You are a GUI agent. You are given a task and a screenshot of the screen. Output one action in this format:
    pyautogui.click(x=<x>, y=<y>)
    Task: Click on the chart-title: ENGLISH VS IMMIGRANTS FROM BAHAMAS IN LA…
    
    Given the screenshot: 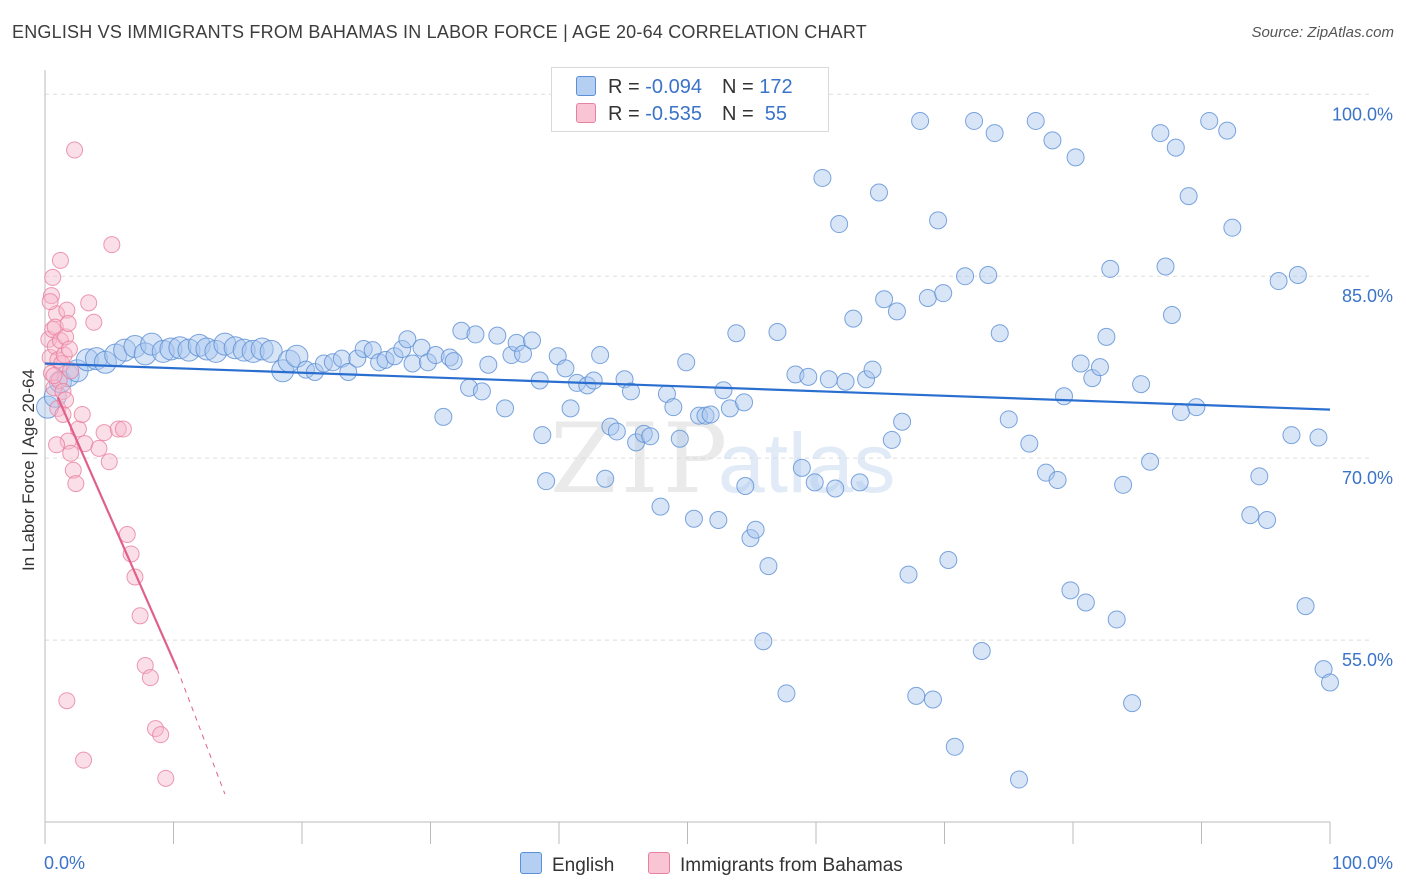 What is the action you would take?
    pyautogui.click(x=439, y=32)
    